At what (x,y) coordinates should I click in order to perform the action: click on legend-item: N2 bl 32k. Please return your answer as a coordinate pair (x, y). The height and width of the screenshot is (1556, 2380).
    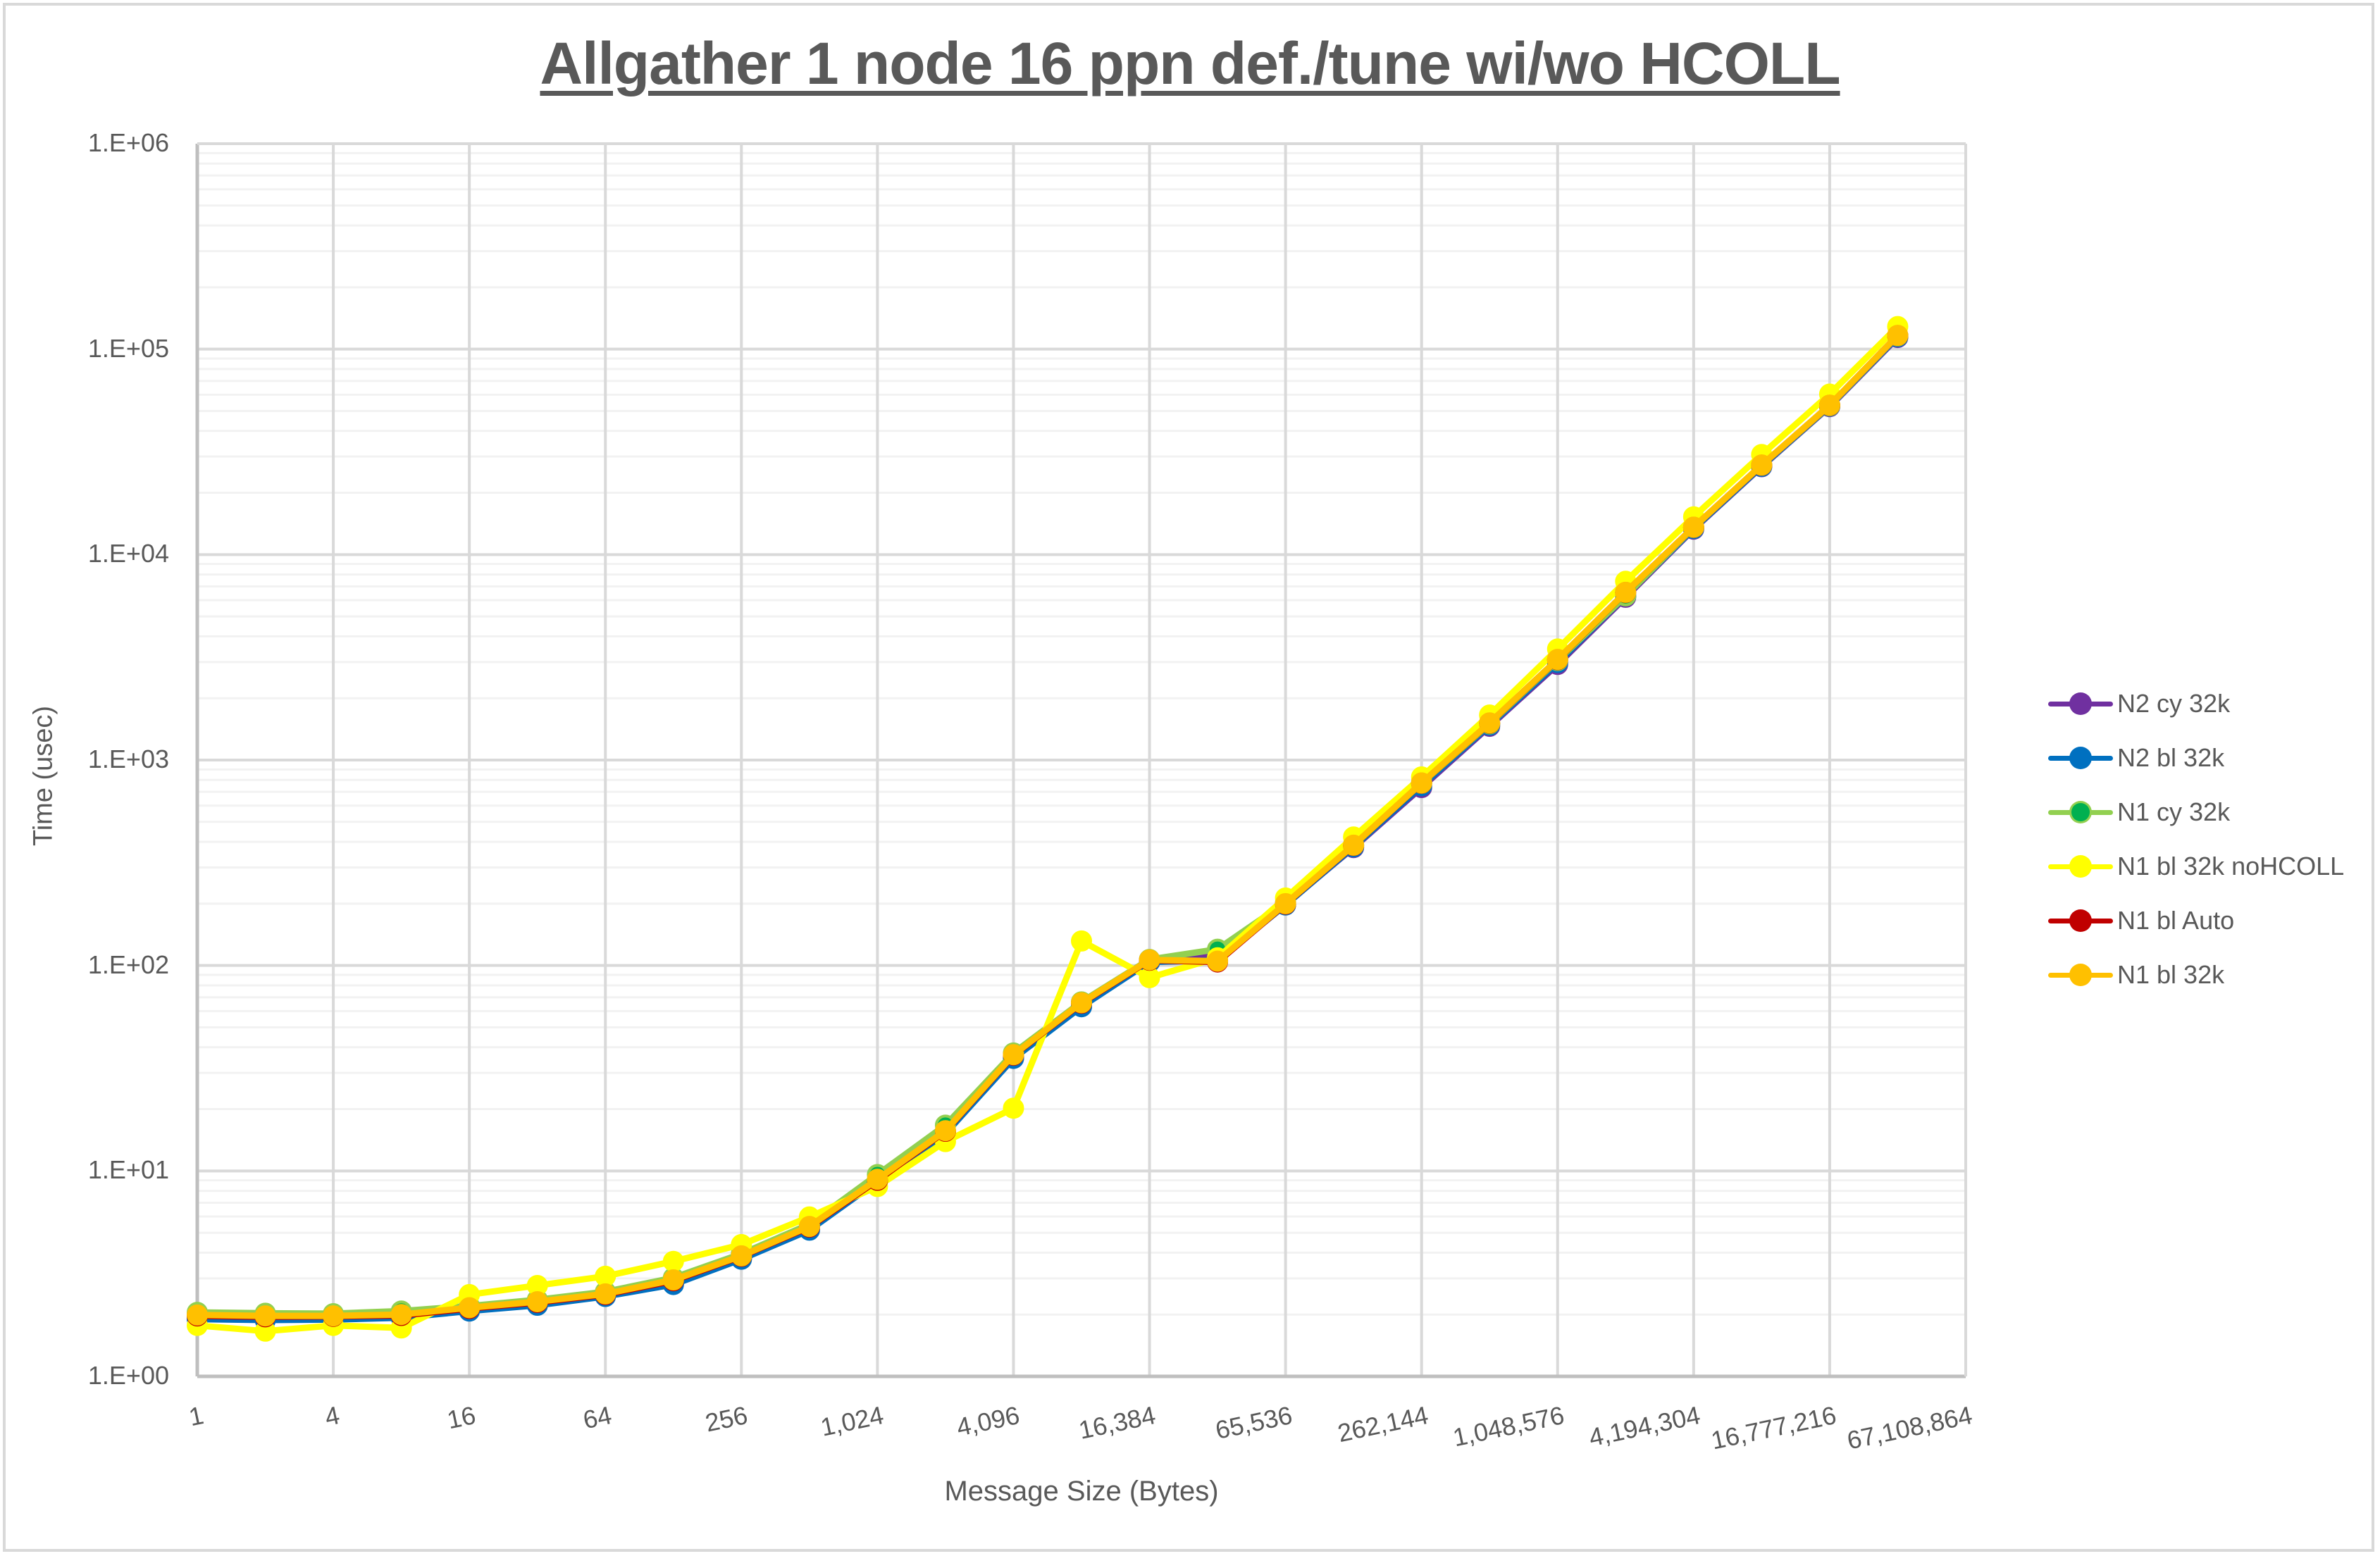
    Looking at the image, I should click on (2195, 757).